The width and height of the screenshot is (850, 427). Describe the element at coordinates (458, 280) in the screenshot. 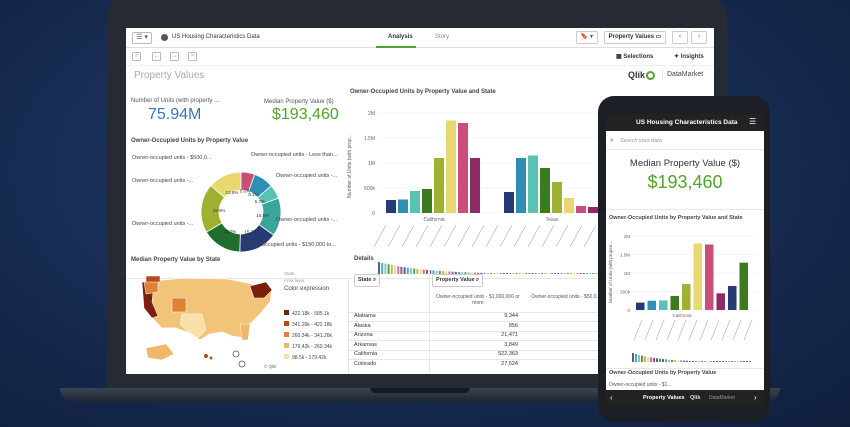

I see `property-value-column-header: Property Value ⌕` at that location.